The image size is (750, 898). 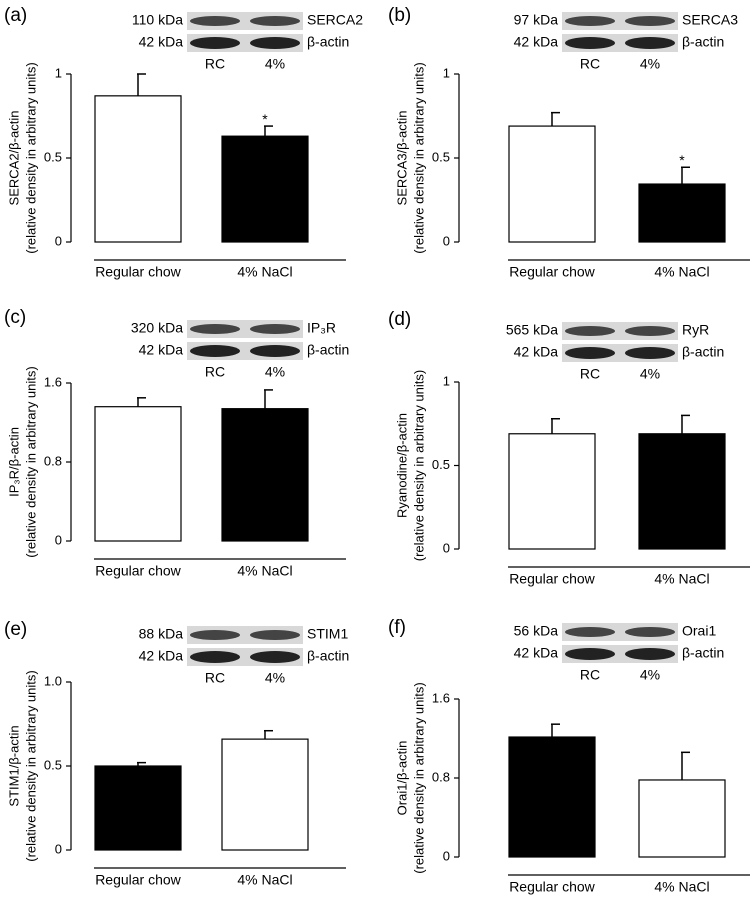 I want to click on panel-label: (b), so click(x=399, y=15).